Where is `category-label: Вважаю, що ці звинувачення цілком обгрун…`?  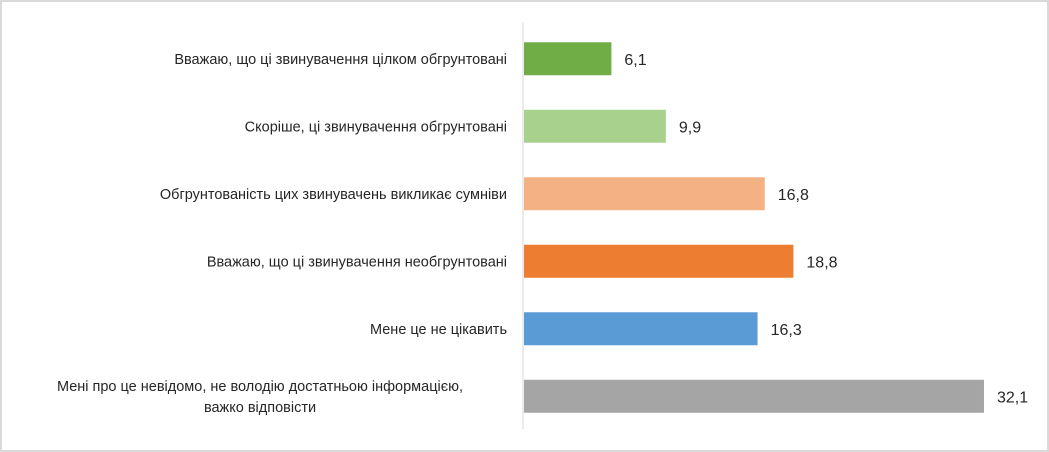
category-label: Вважаю, що ці звинувачення цілком обгрун… is located at coordinates (340, 60).